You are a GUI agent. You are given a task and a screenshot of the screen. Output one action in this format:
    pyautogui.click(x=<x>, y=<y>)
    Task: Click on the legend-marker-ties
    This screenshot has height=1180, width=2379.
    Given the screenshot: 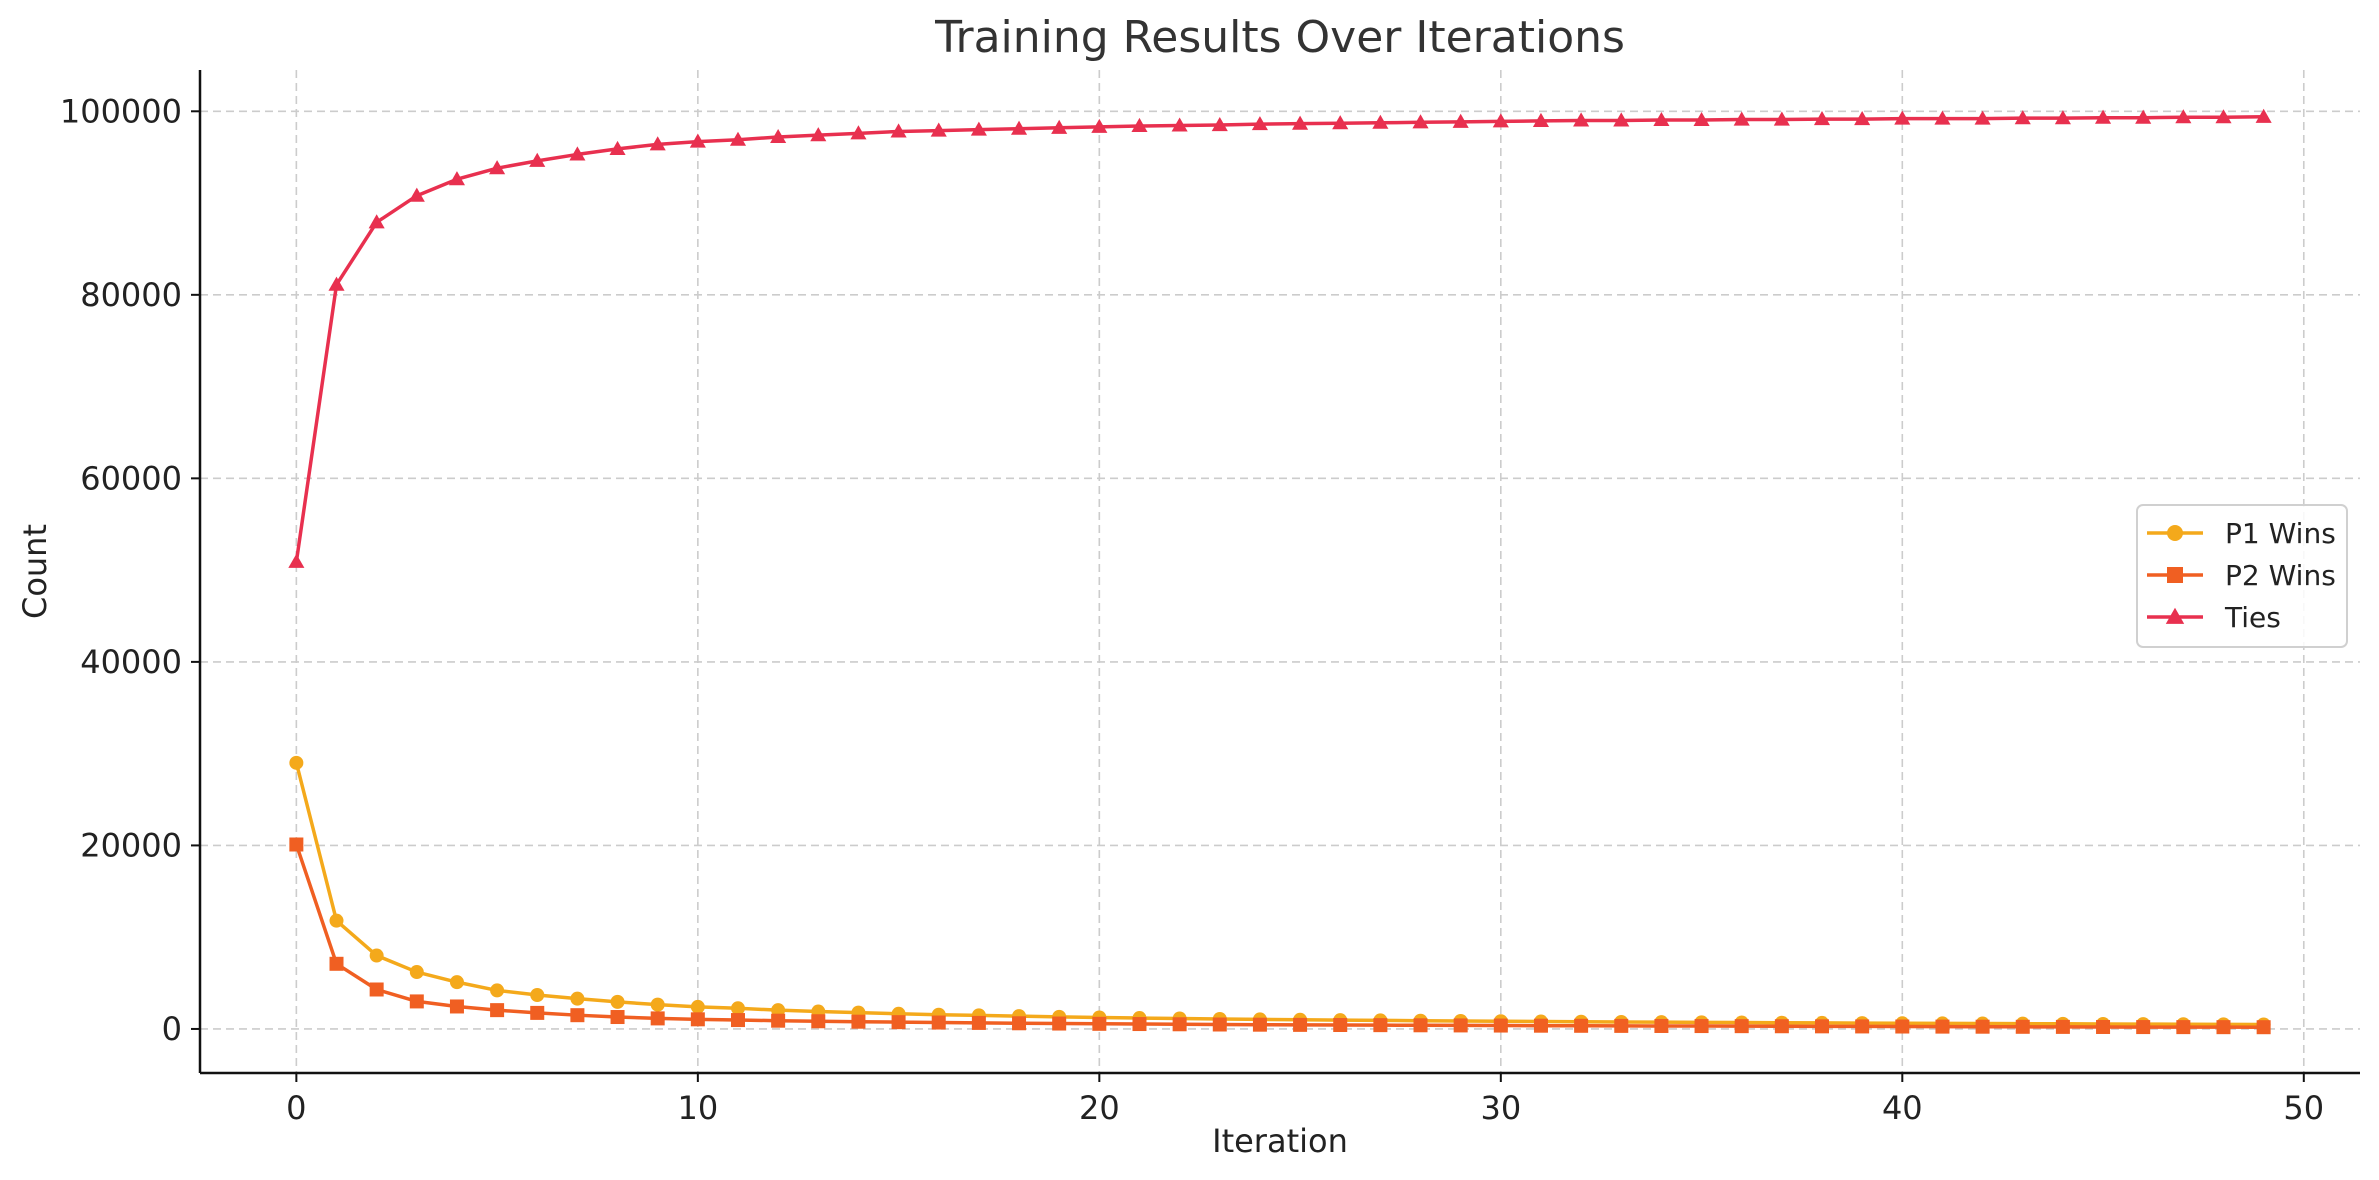 What is the action you would take?
    pyautogui.click(x=2175, y=615)
    